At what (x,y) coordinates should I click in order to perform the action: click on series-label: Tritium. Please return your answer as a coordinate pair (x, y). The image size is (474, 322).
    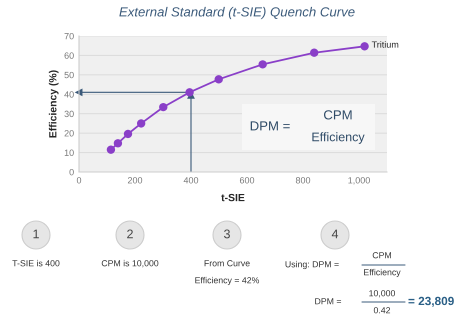
    Looking at the image, I should click on (385, 44).